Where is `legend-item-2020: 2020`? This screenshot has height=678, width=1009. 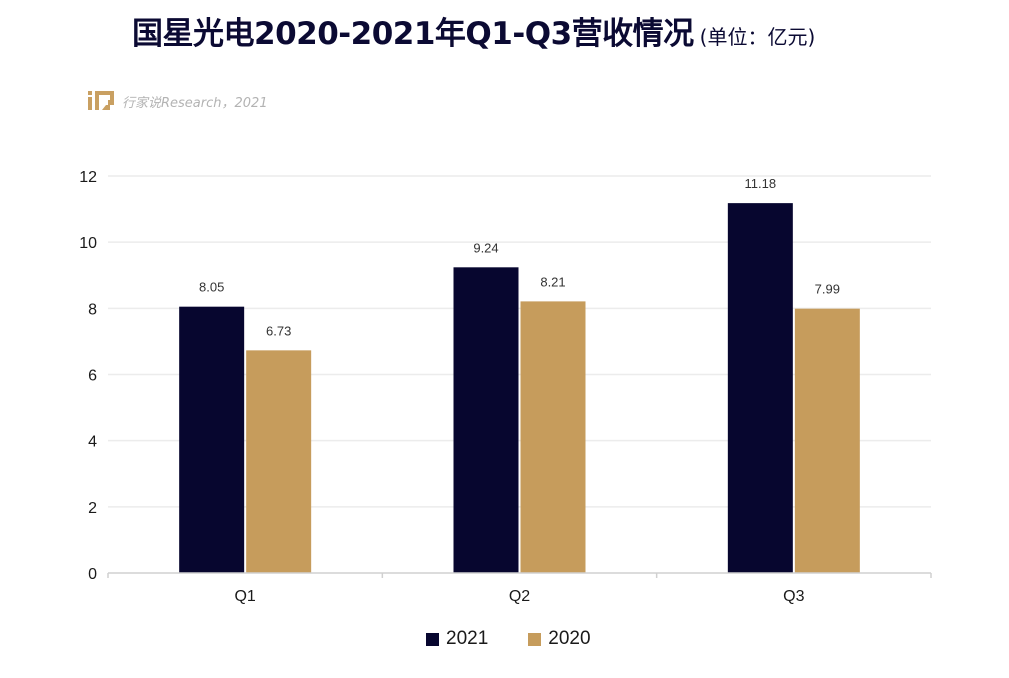
legend-item-2020: 2020 is located at coordinates (559, 639).